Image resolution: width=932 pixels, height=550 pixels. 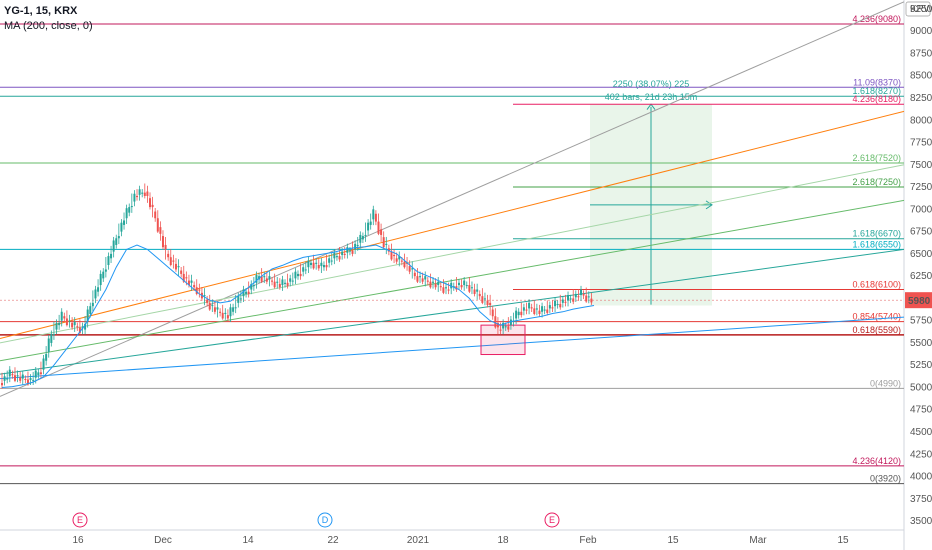 What do you see at coordinates (876, 317) in the screenshot?
I see `level-label: 0.854(5740)` at bounding box center [876, 317].